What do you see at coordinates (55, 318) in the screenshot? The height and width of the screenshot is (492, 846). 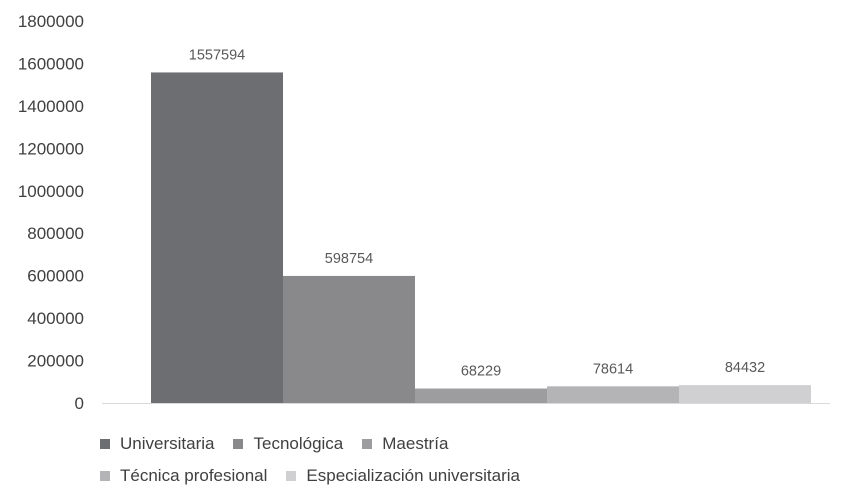 I see `y-tick-label: 400000` at bounding box center [55, 318].